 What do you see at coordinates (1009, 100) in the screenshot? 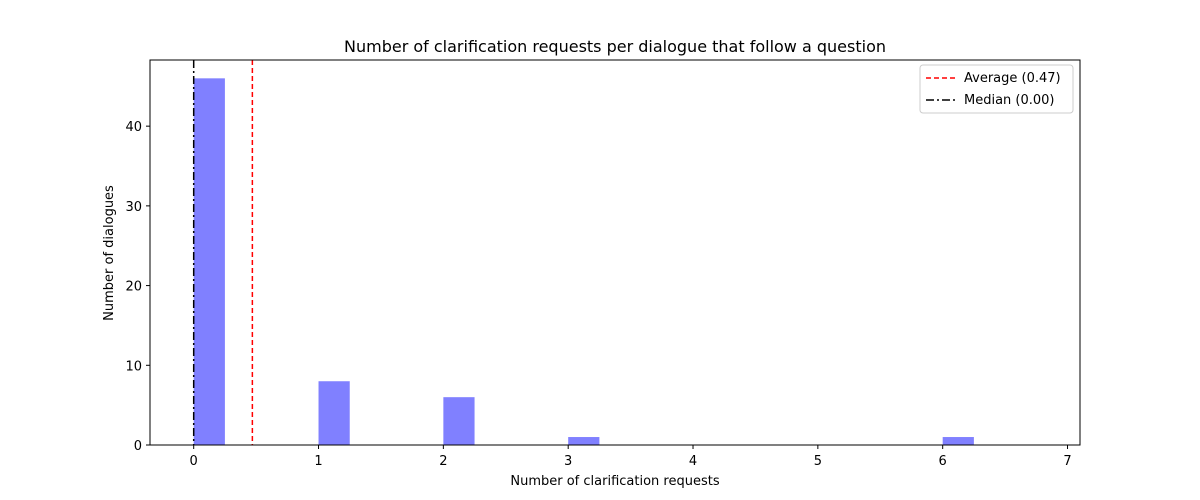
I see `legend-median-label: Median (0.00)` at bounding box center [1009, 100].